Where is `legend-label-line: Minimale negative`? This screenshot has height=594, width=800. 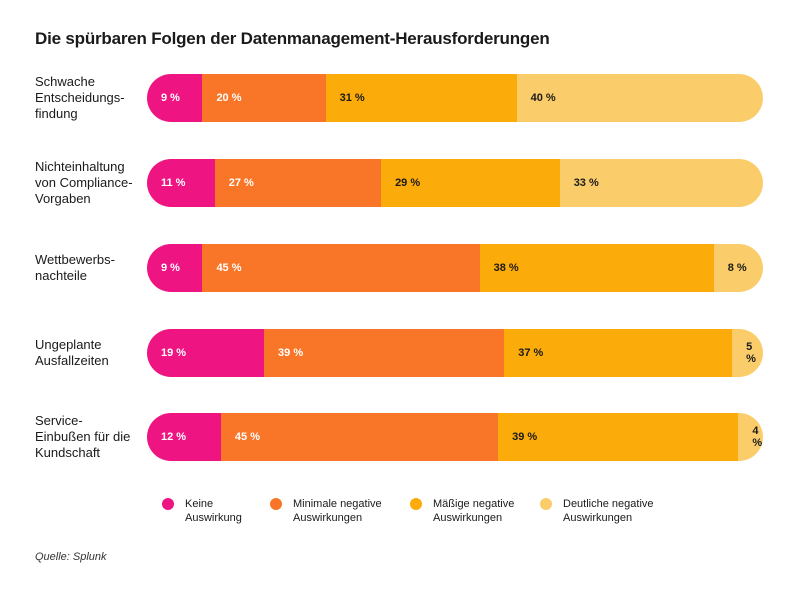
legend-label-line: Minimale negative is located at coordinates (337, 504).